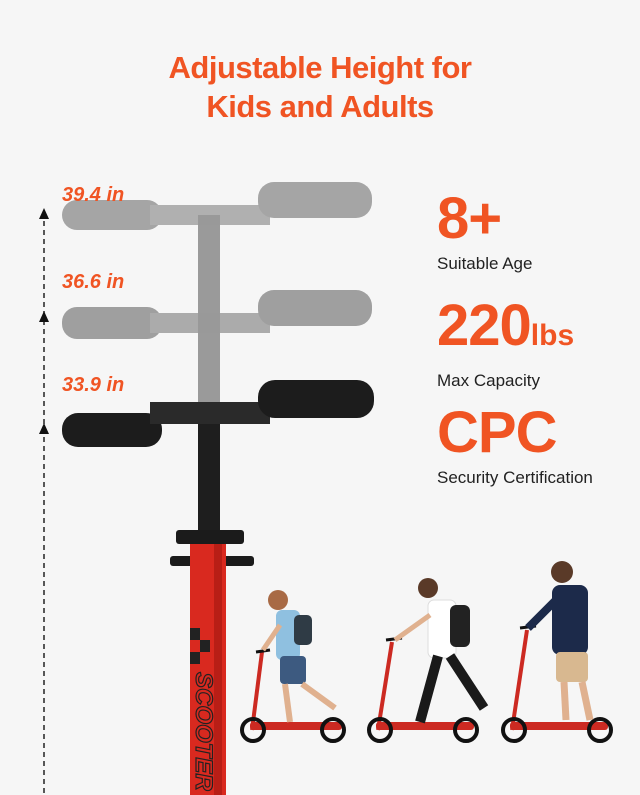 This screenshot has height=795, width=640. I want to click on stat-age-label: Suitable Age, so click(485, 263).